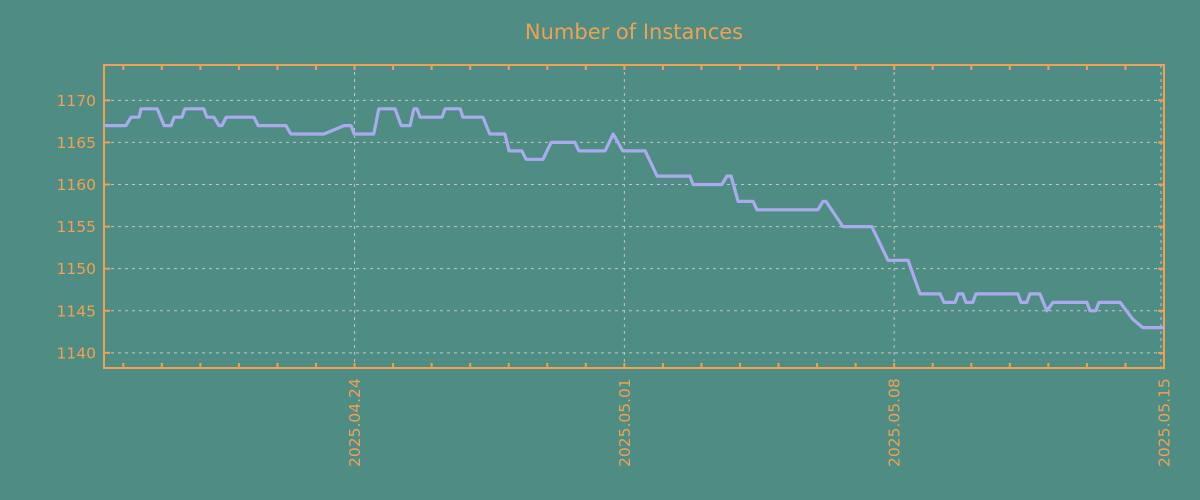 The image size is (1200, 500). I want to click on y-tick-label: 1155, so click(76, 227).